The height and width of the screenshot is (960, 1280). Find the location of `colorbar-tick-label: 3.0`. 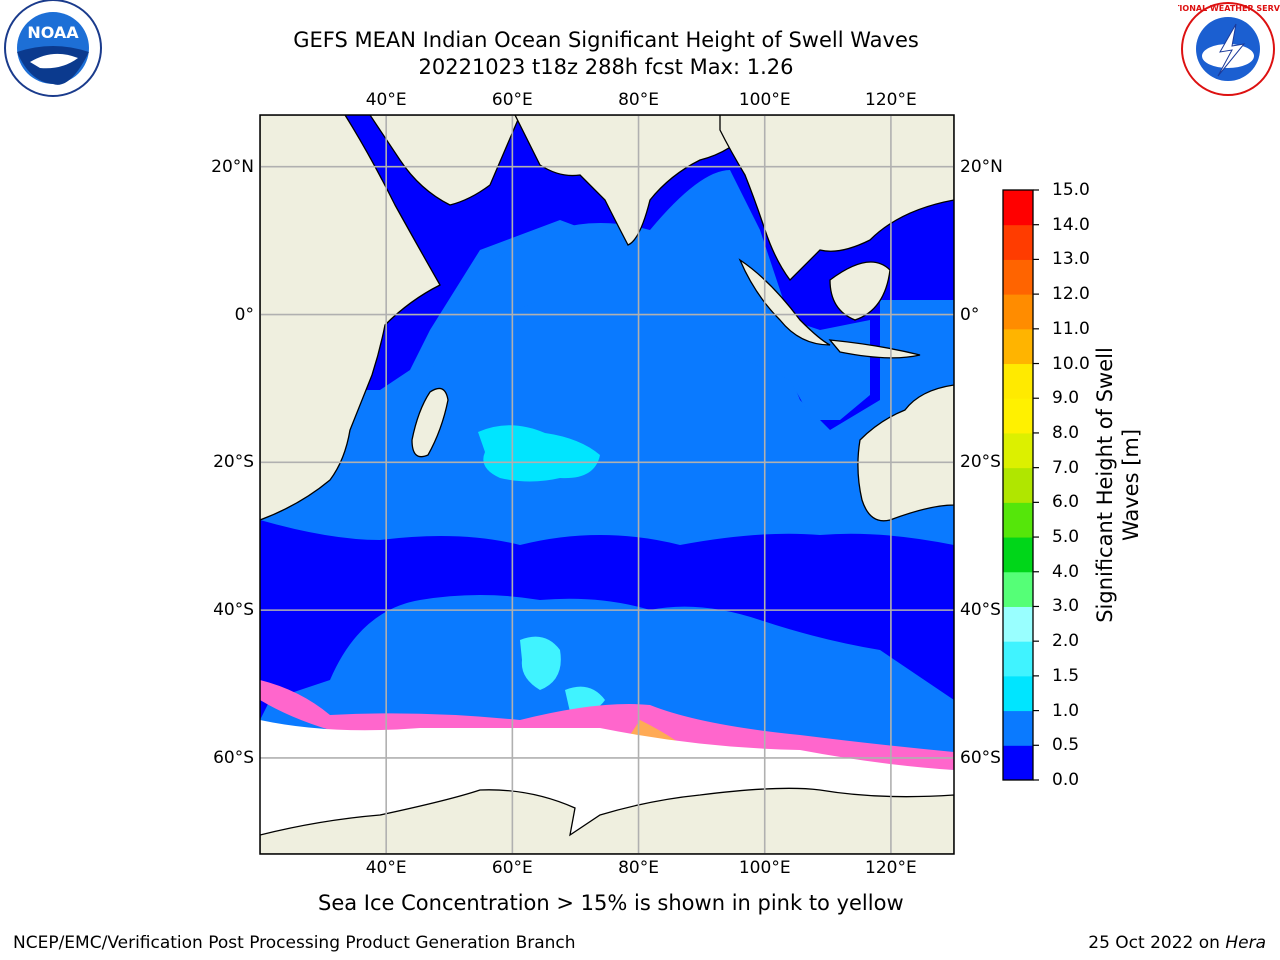

colorbar-tick-label: 3.0 is located at coordinates (1066, 606).